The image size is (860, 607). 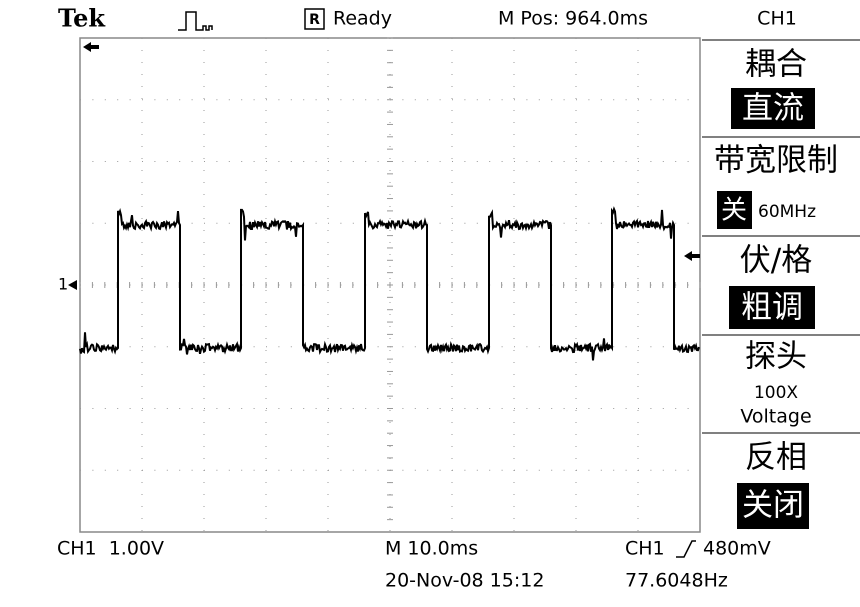 What do you see at coordinates (362, 19) in the screenshot?
I see `status: Ready` at bounding box center [362, 19].